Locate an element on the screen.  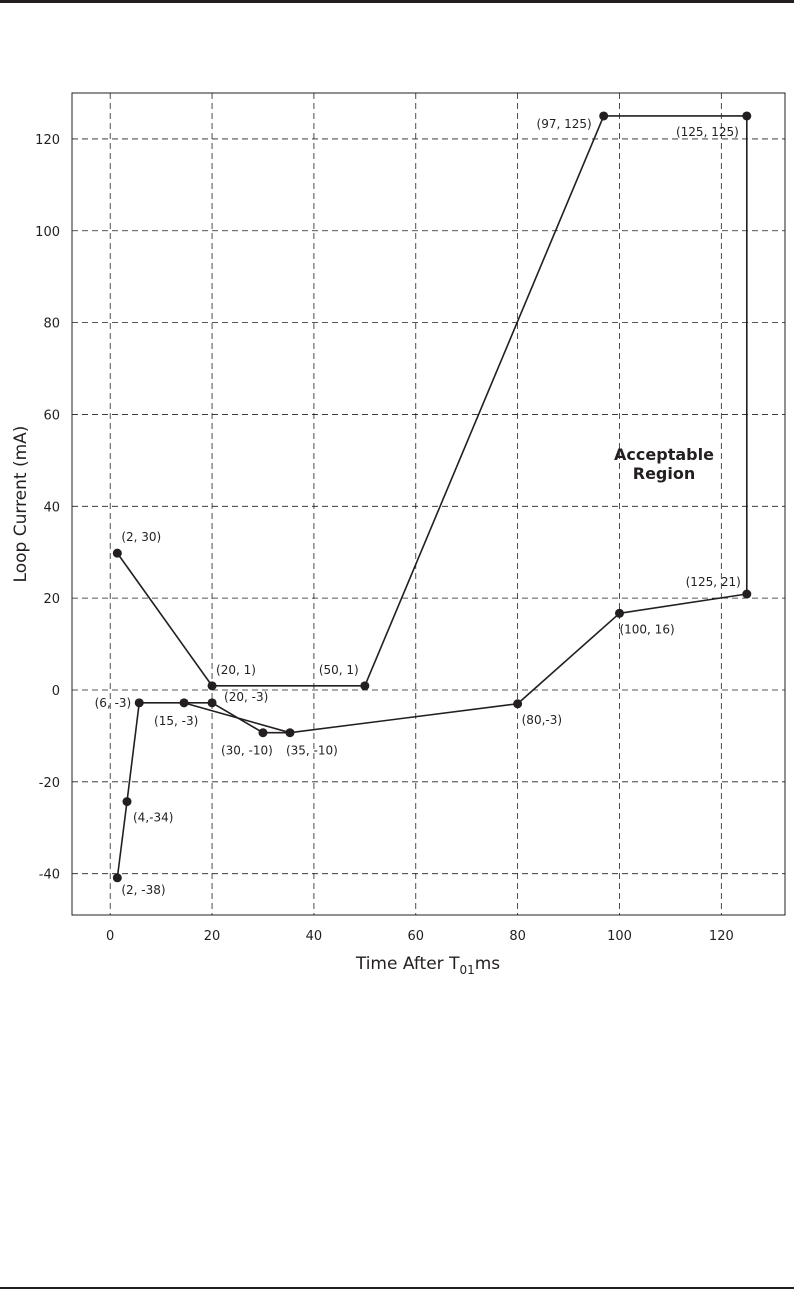
x-tick-label: 60 is located at coordinates (415, 936).